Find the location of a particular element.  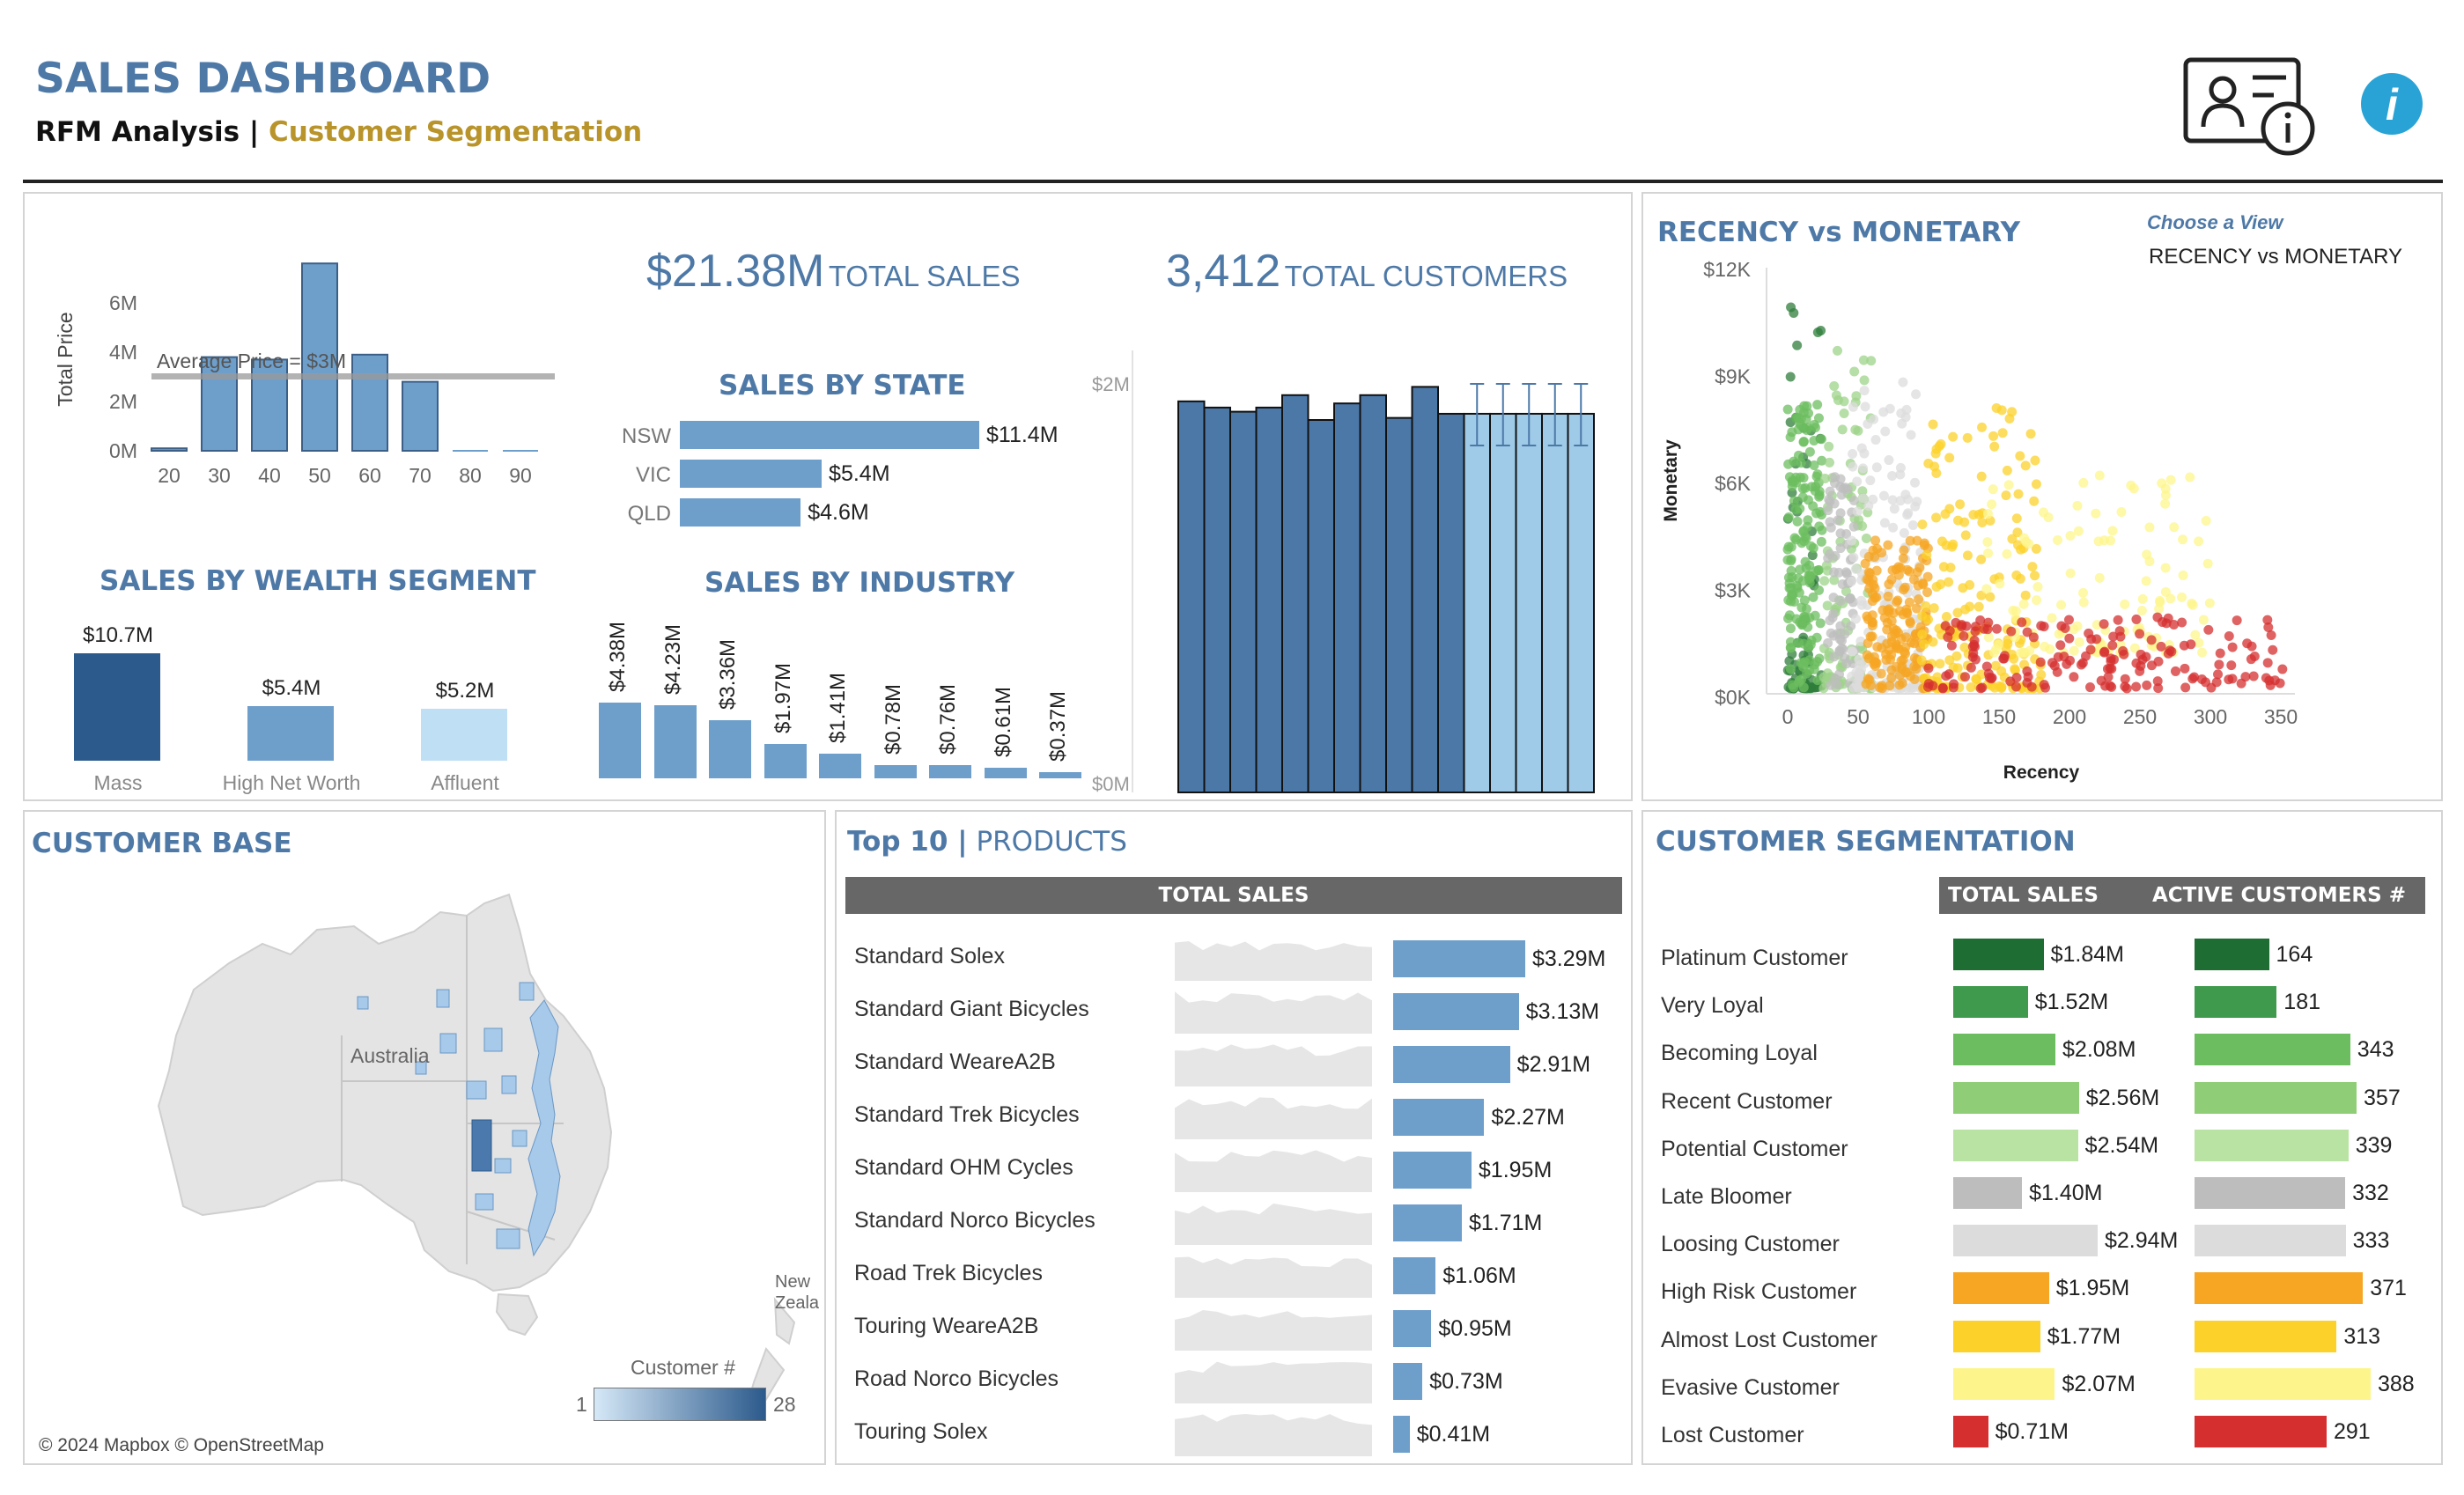

segment-sales-value: $1.84M is located at coordinates (2087, 955).